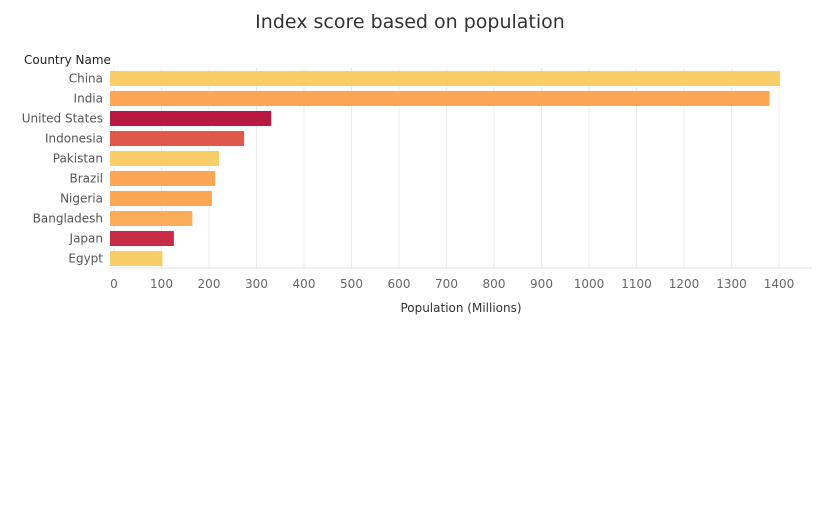  What do you see at coordinates (541, 284) in the screenshot?
I see `x-tick-label: 900` at bounding box center [541, 284].